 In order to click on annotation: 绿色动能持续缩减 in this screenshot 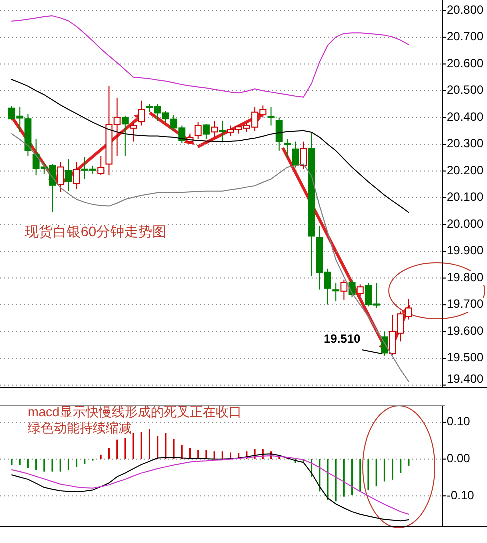, I will do `click(80, 428)`.